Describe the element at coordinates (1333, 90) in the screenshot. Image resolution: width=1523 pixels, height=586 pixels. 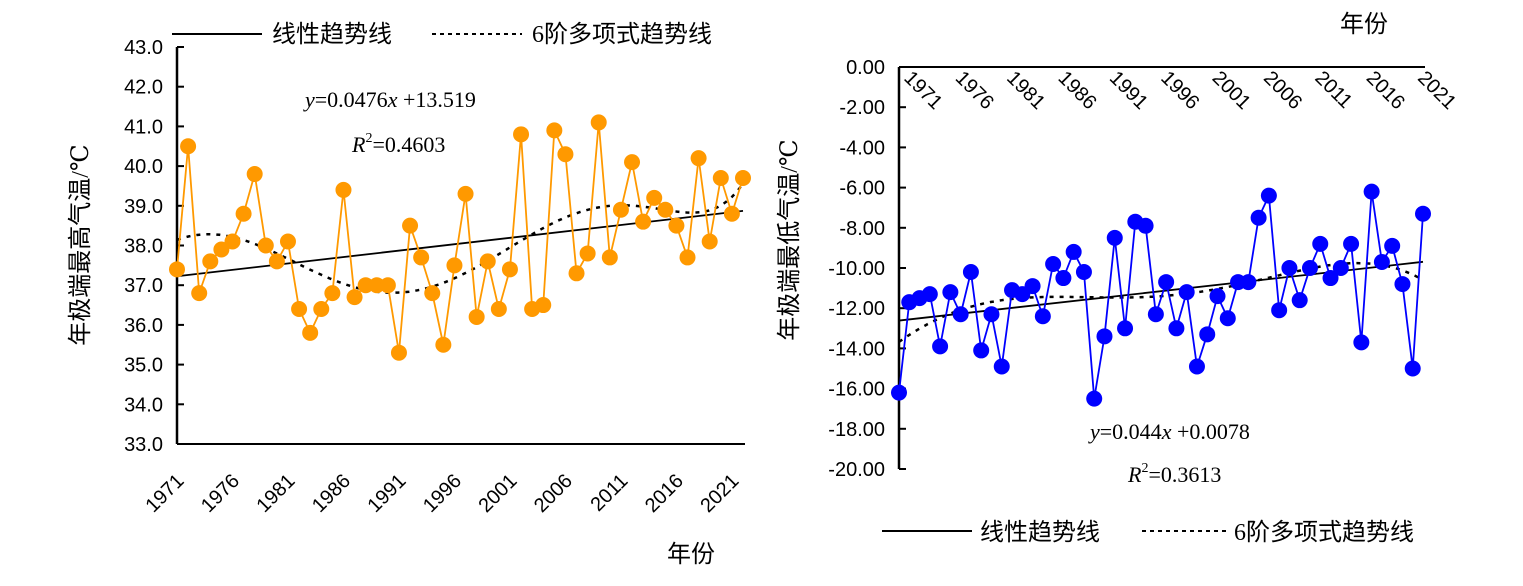
I see `x-tick-label: 2011` at that location.